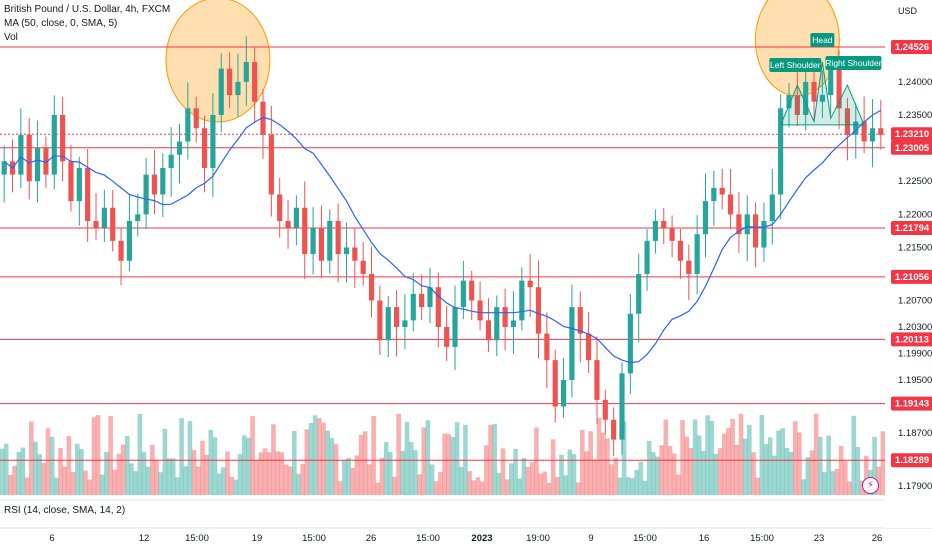  Describe the element at coordinates (912, 228) in the screenshot. I see `price-tag-label: 1.21794` at that location.